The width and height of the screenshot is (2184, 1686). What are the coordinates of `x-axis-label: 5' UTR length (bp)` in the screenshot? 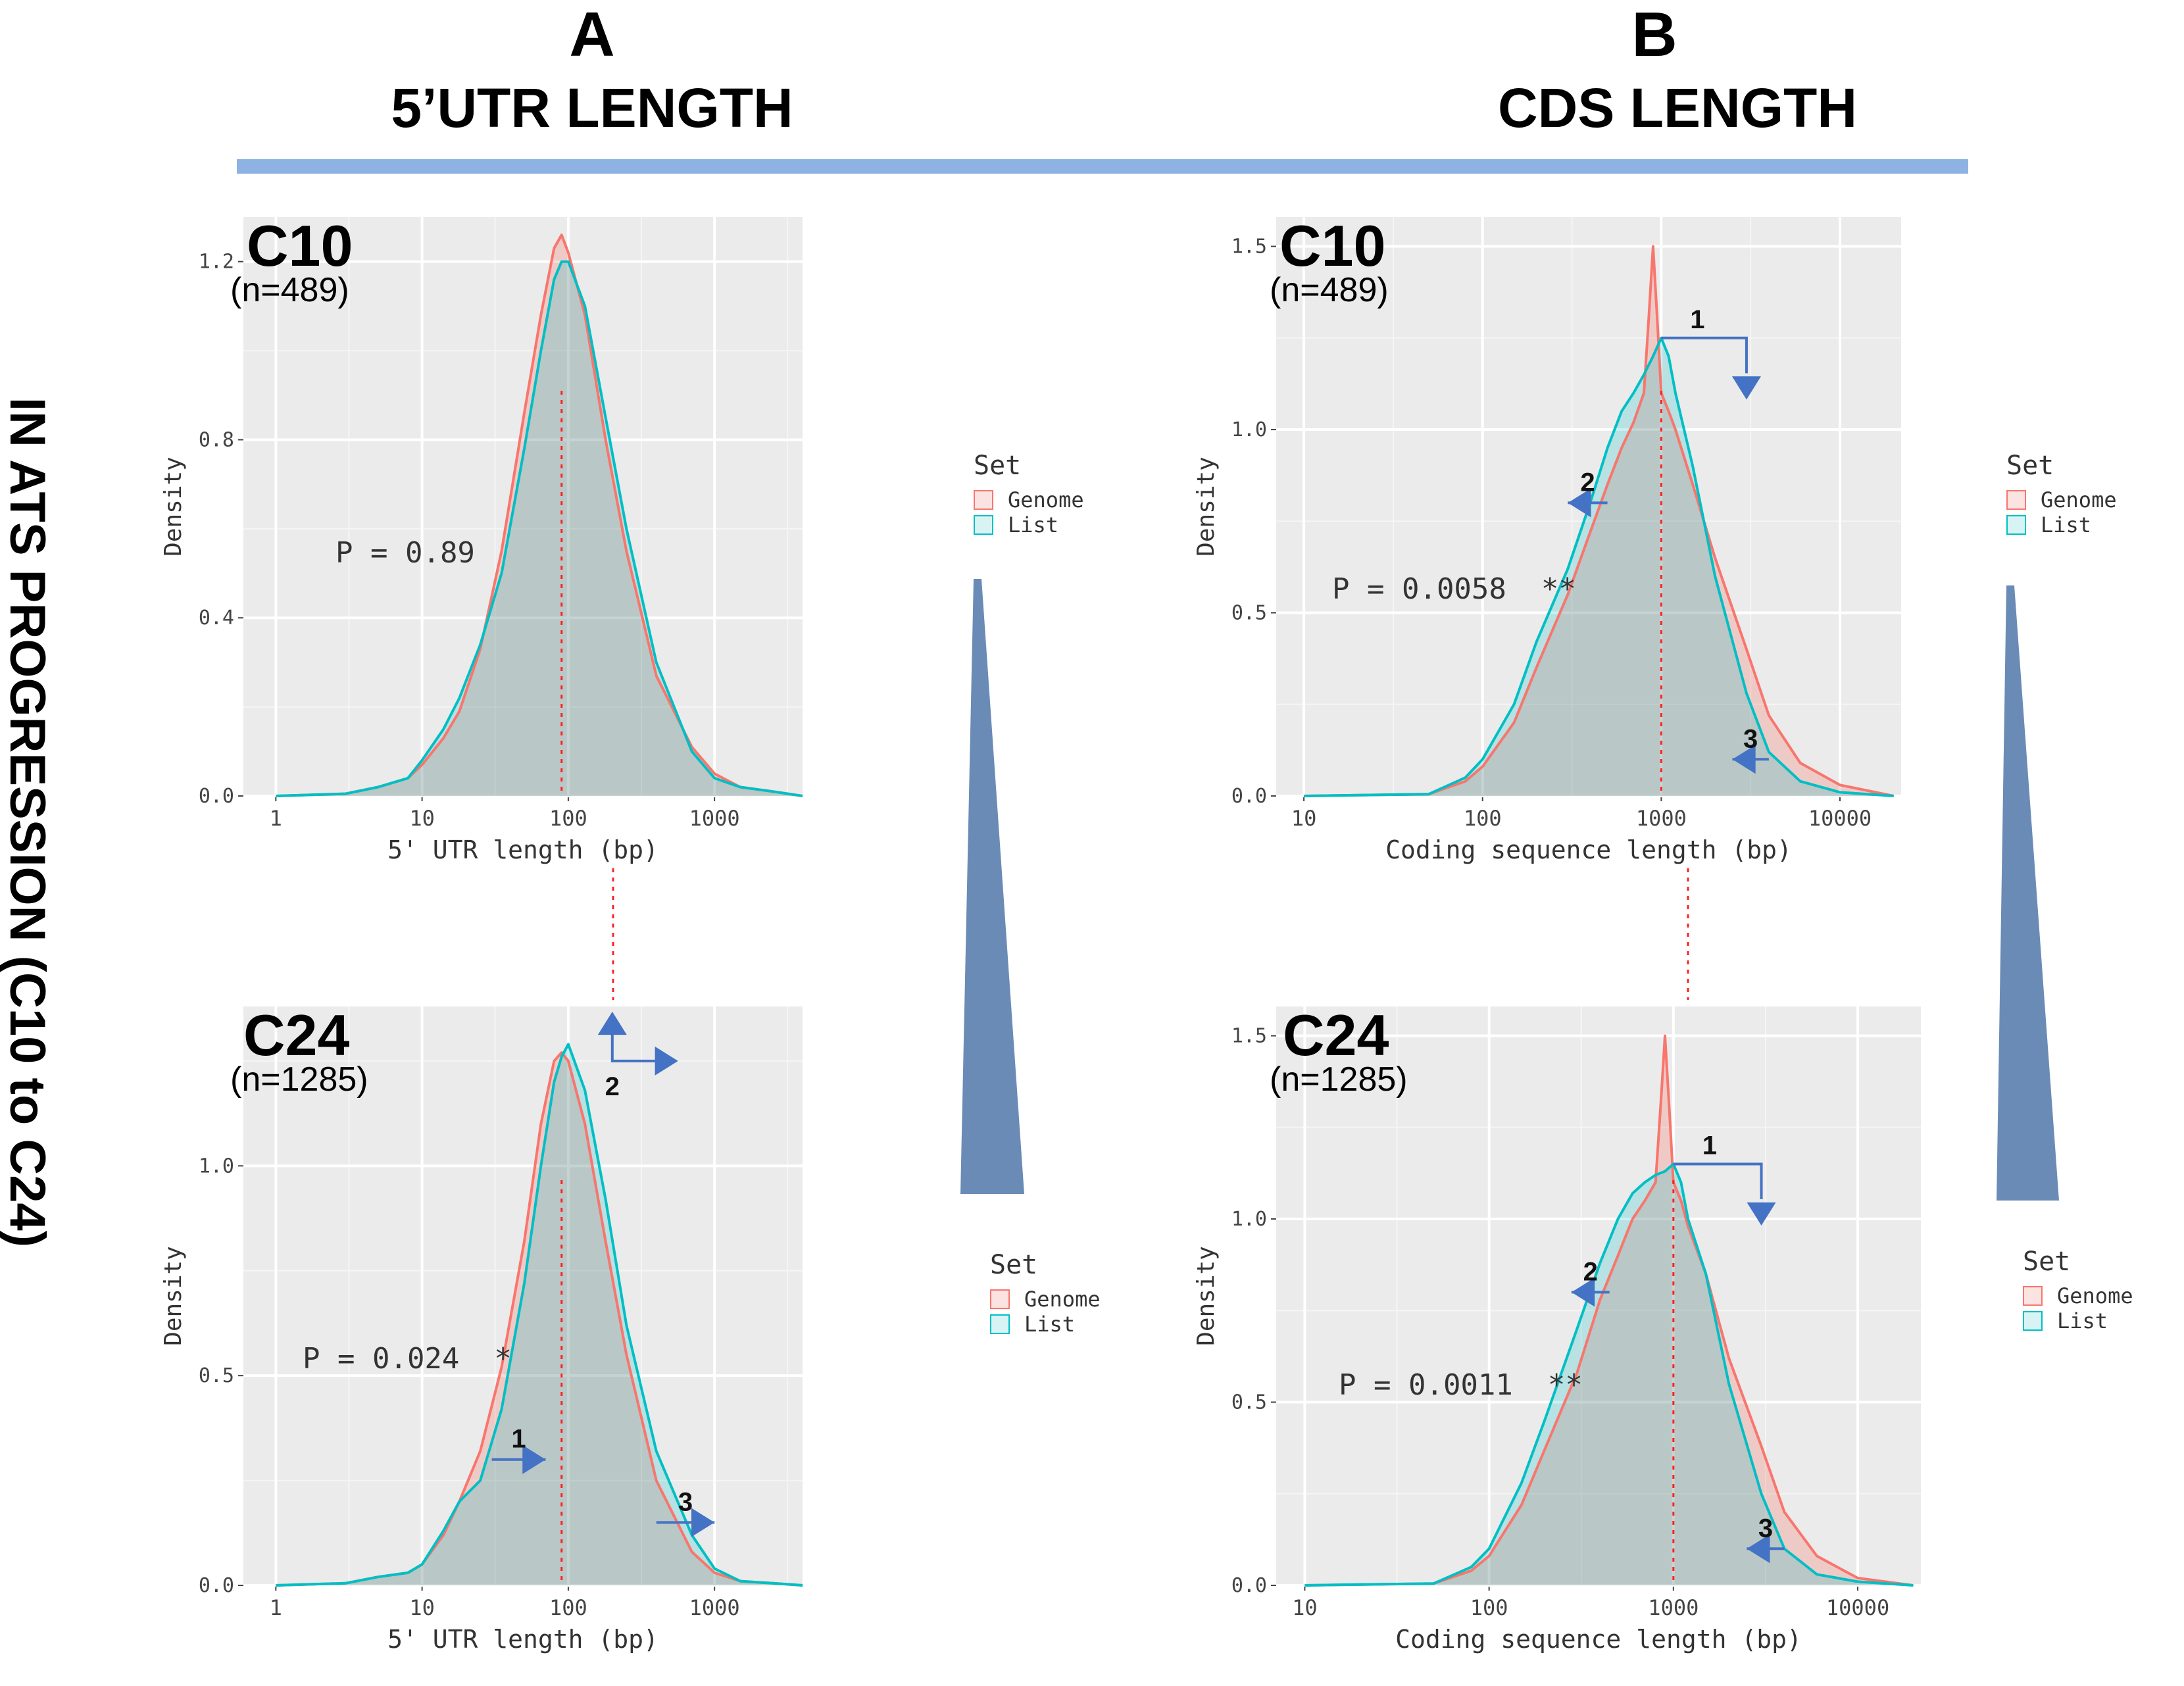 It's located at (522, 1639).